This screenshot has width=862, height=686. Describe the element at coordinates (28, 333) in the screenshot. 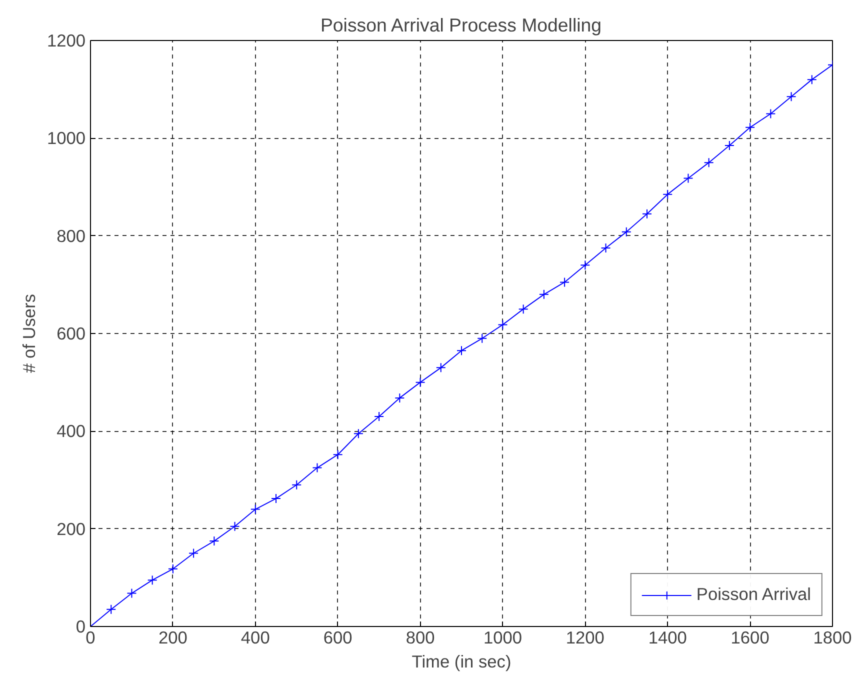

I see `y-axis-title: # of Users` at that location.